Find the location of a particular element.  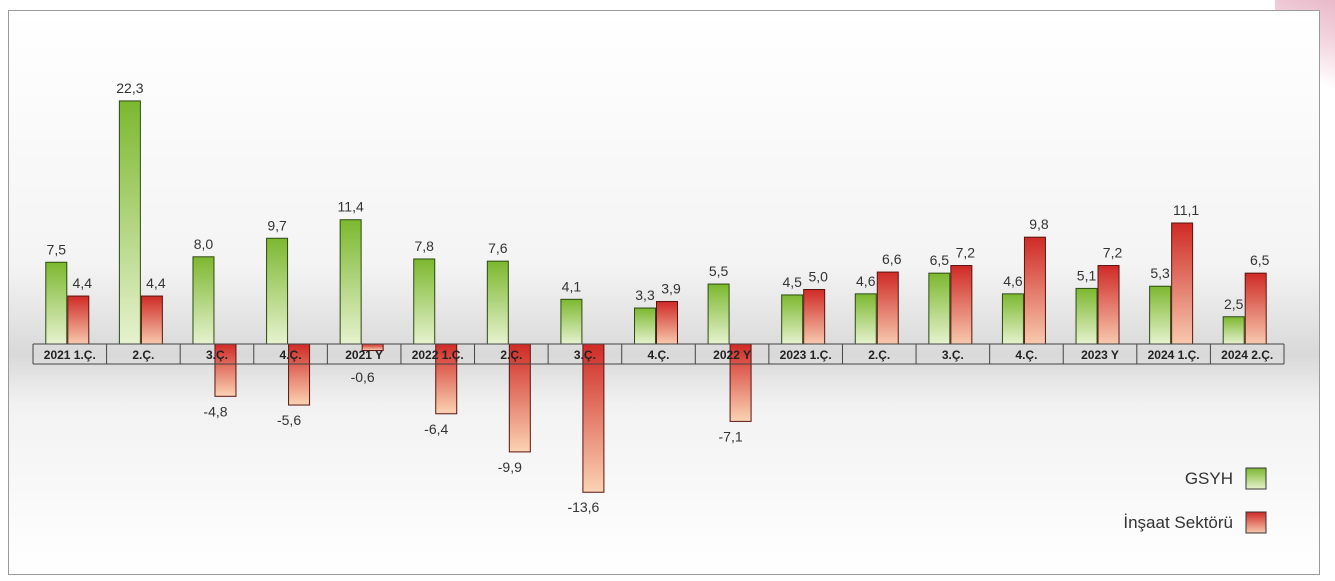

value-label-gsyh: 7,6 is located at coordinates (498, 248).